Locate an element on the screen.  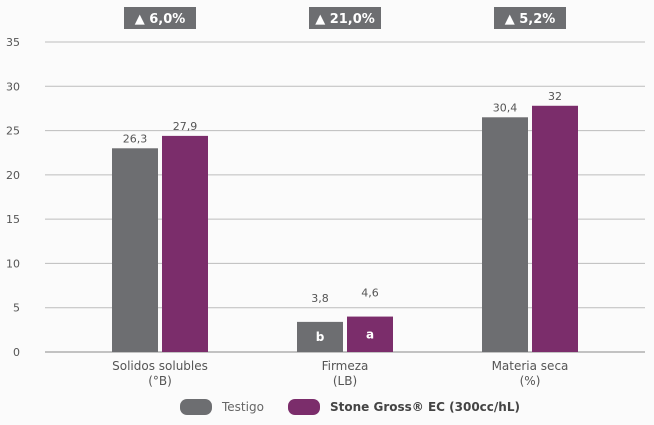
change-badge-text: ▲ 5,2% is located at coordinates (530, 19).